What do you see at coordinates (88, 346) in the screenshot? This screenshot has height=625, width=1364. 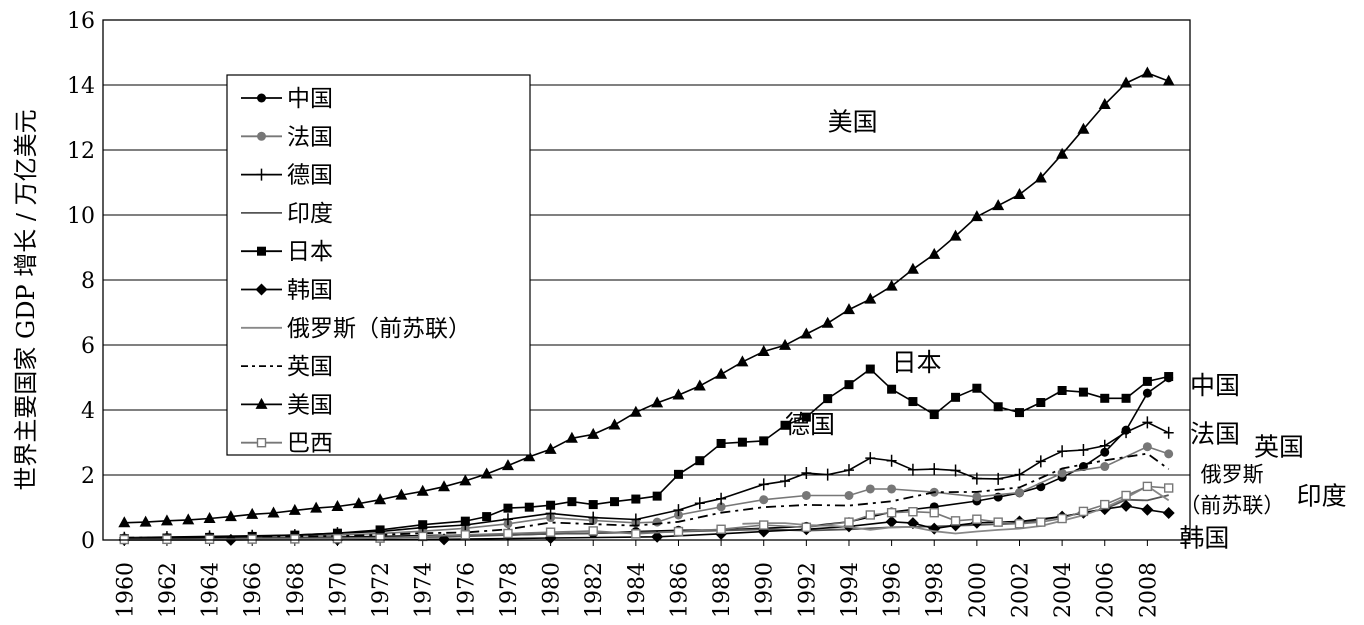 I see `y-tick-label: 6` at bounding box center [88, 346].